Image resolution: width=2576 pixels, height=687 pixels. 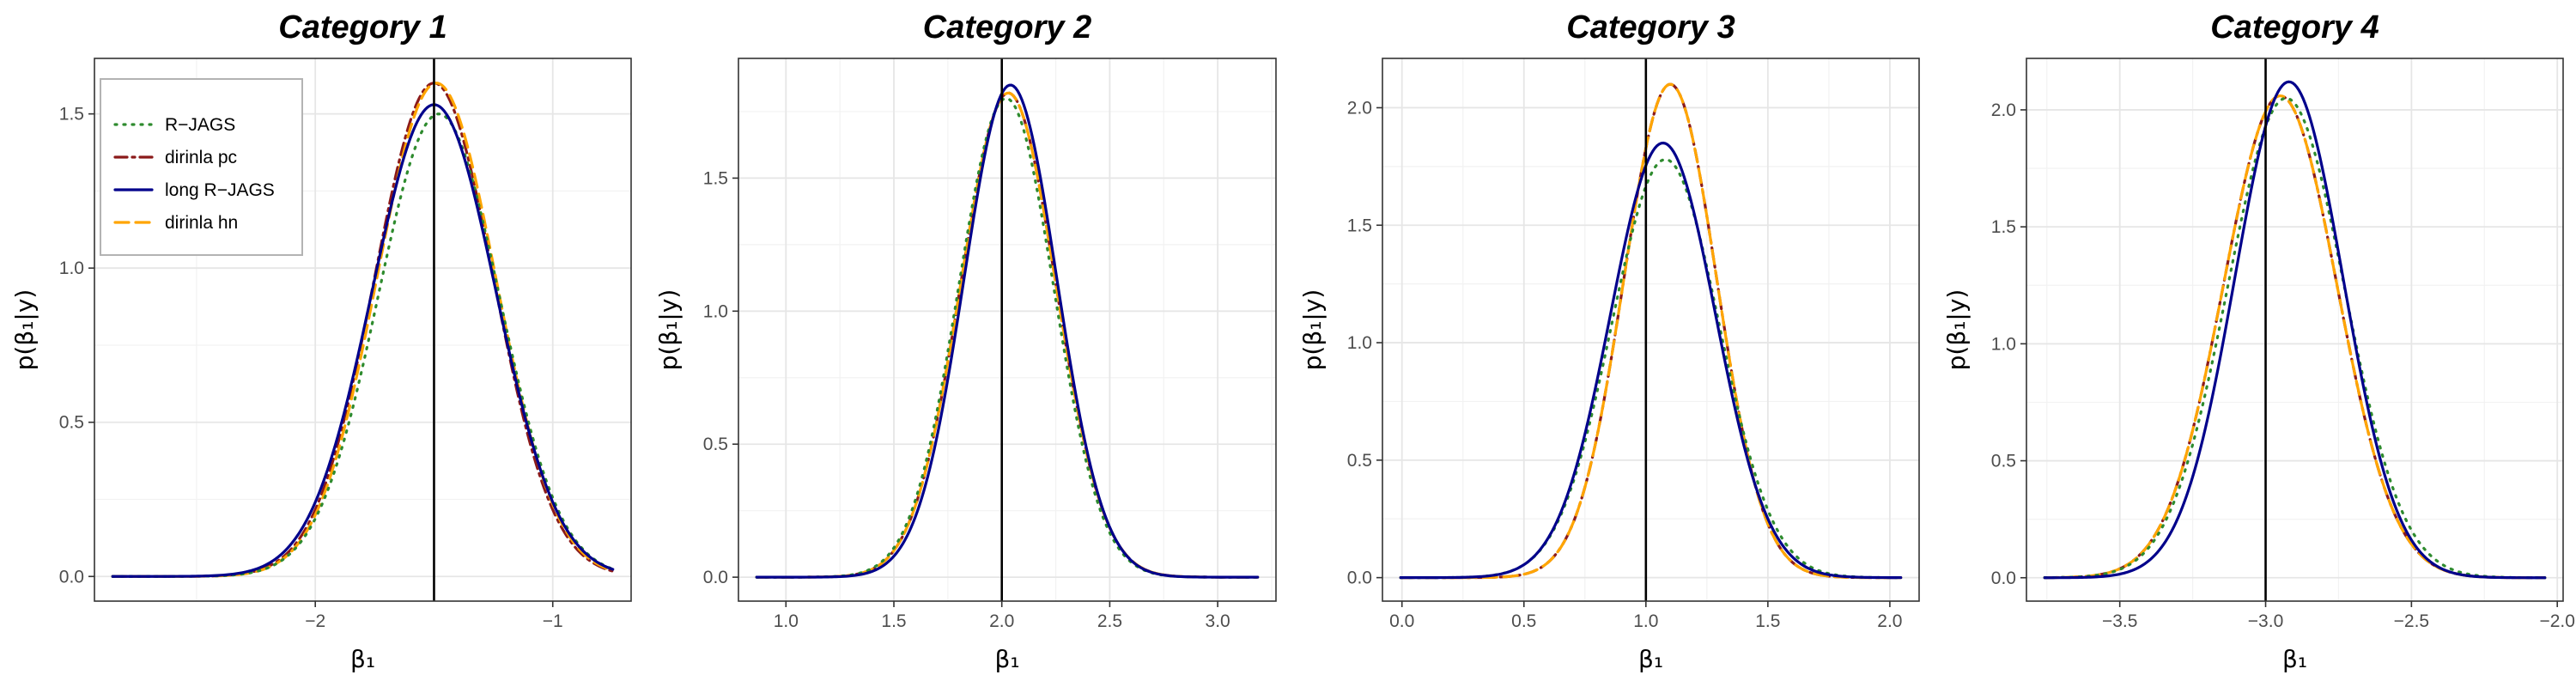 What do you see at coordinates (2265, 621) in the screenshot?
I see `x-tick-label: −3.0` at bounding box center [2265, 621].